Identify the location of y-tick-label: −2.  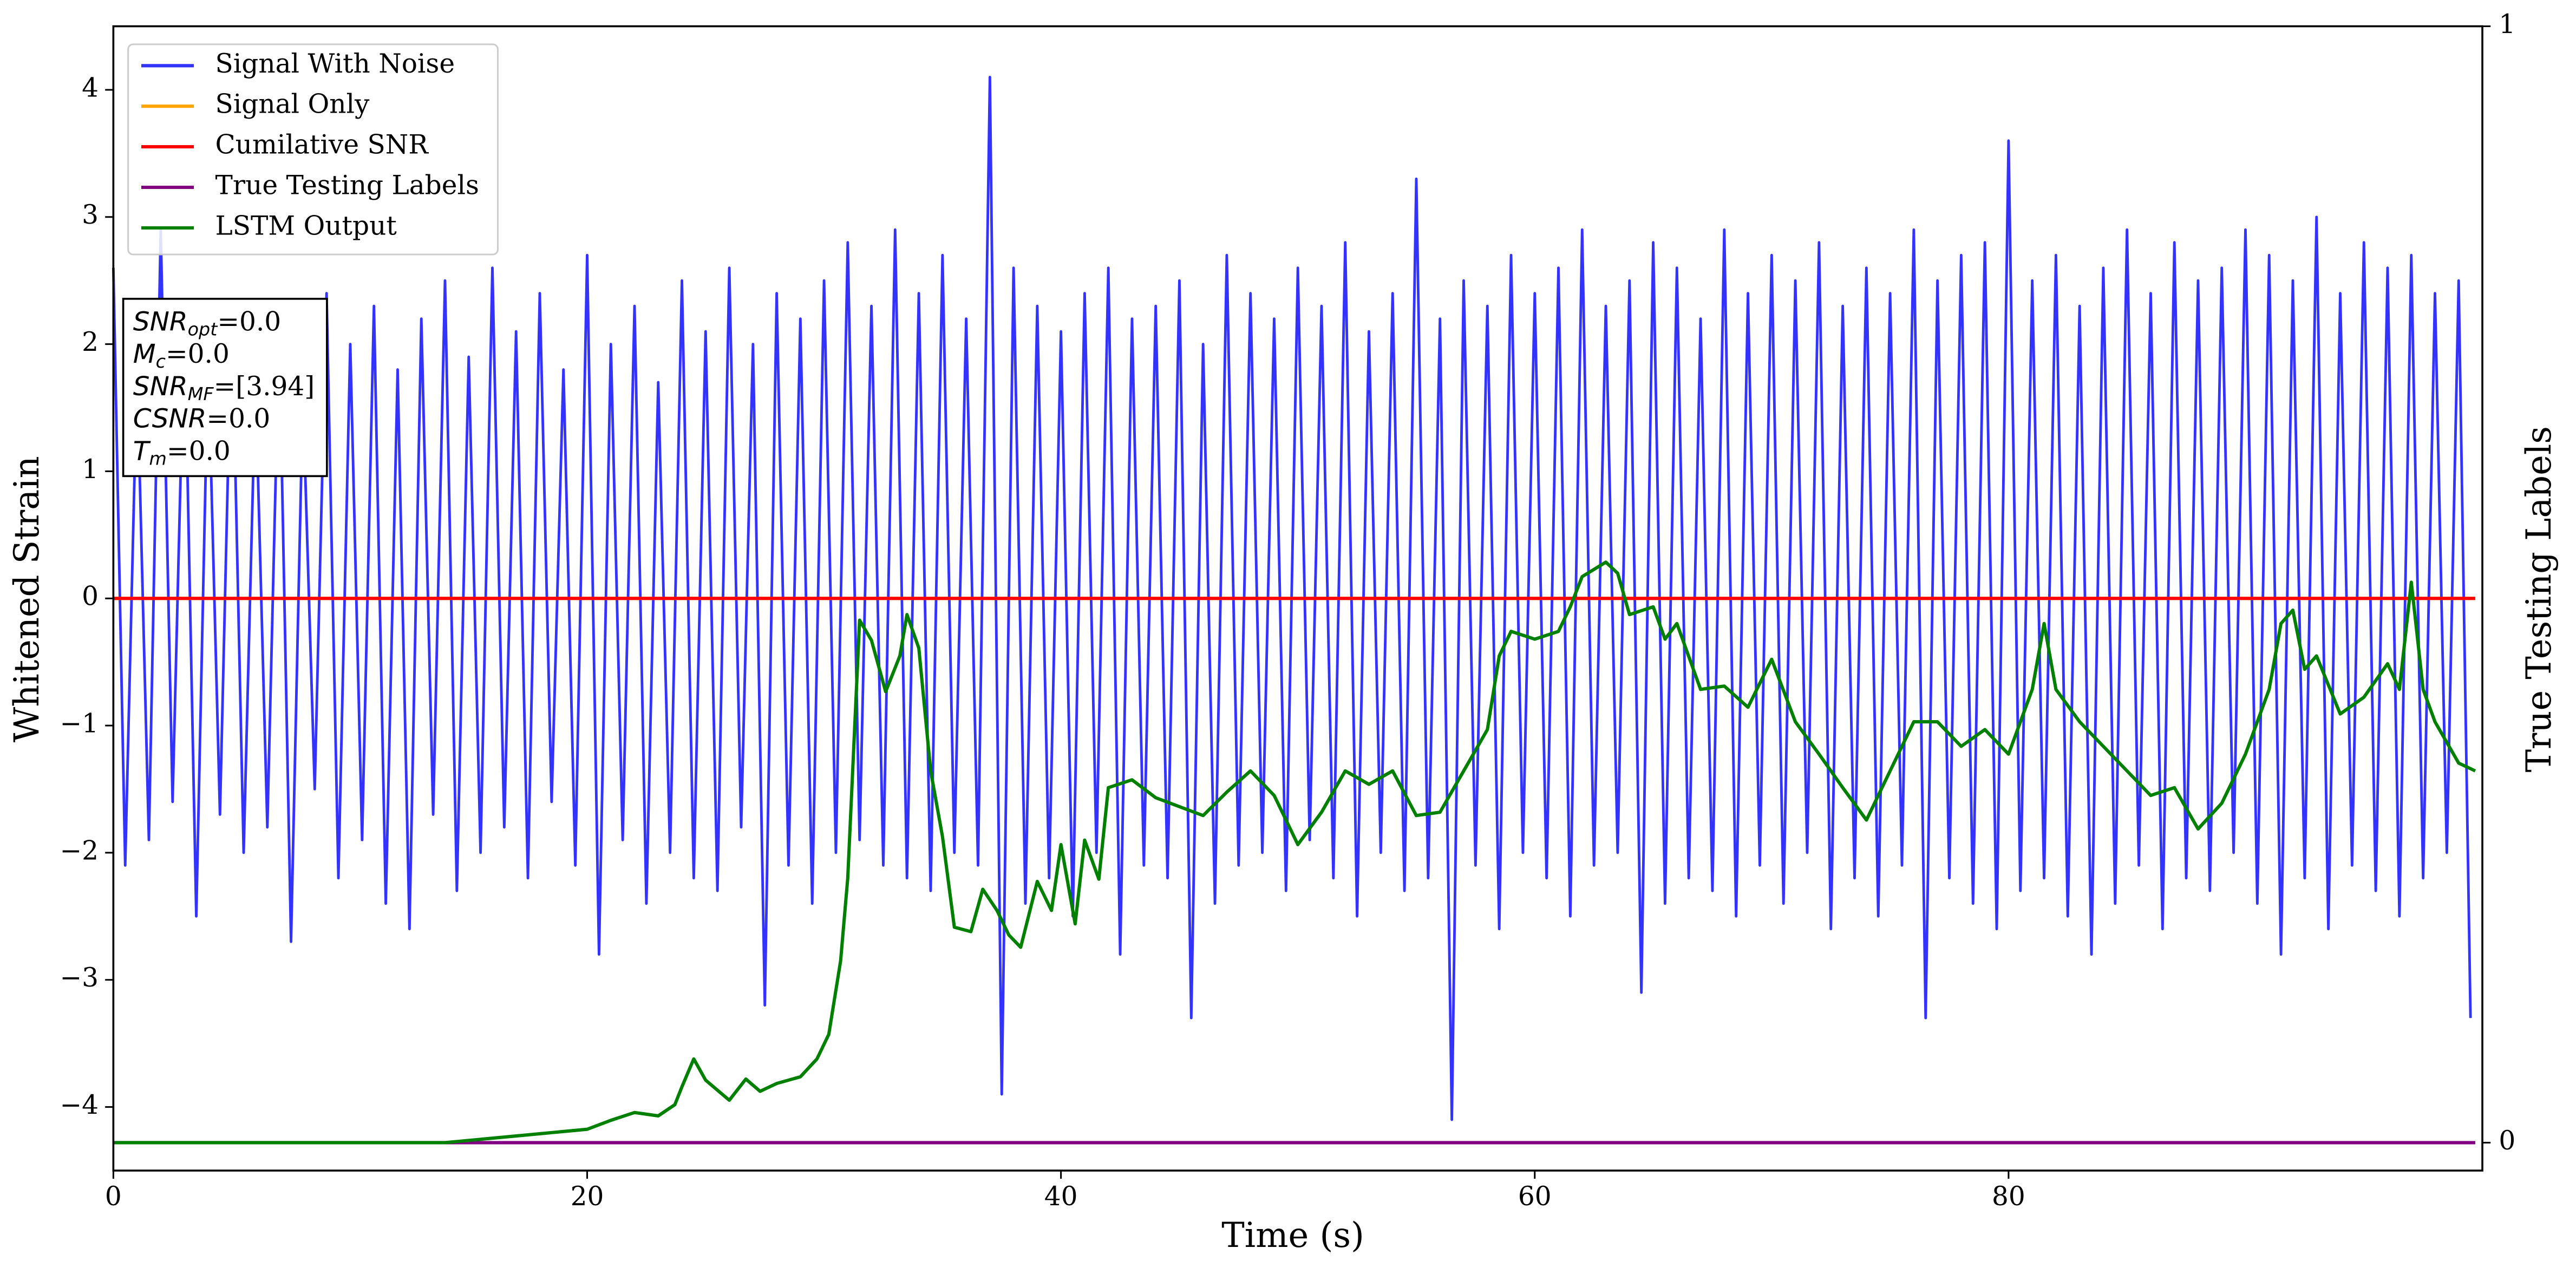
(79, 850).